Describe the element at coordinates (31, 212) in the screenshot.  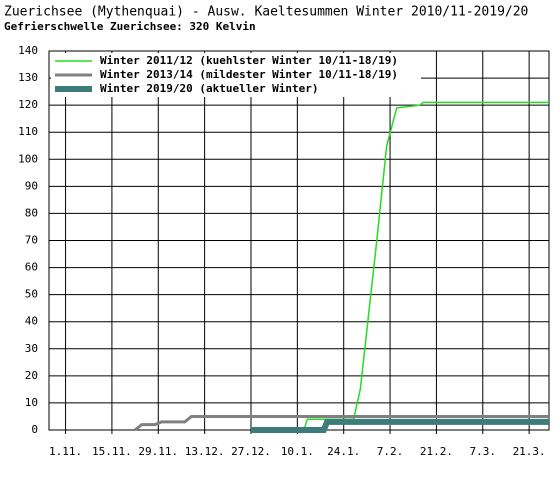
I see `y-tick-label: 80` at that location.